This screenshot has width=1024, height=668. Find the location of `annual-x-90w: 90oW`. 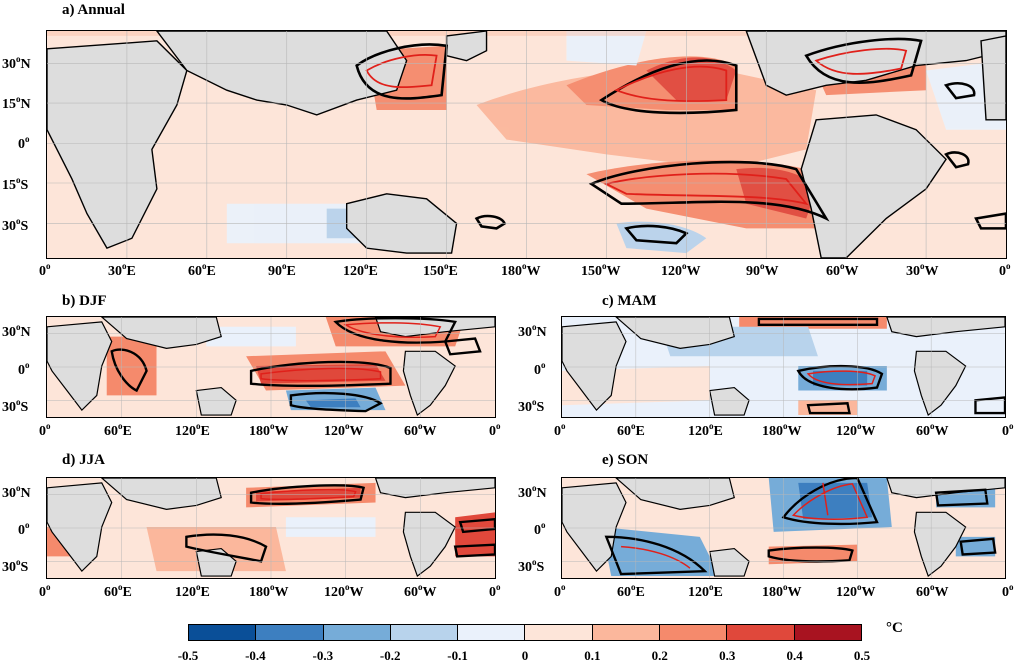

annual-x-90w: 90oW is located at coordinates (762, 270).